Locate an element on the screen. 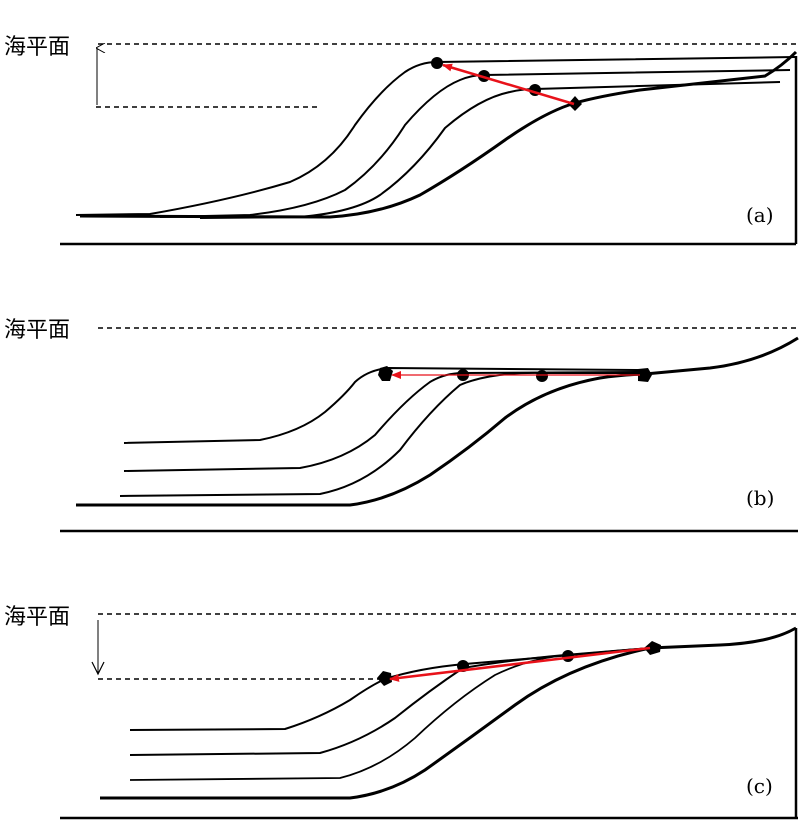  panel-label: (b) is located at coordinates (760, 498).